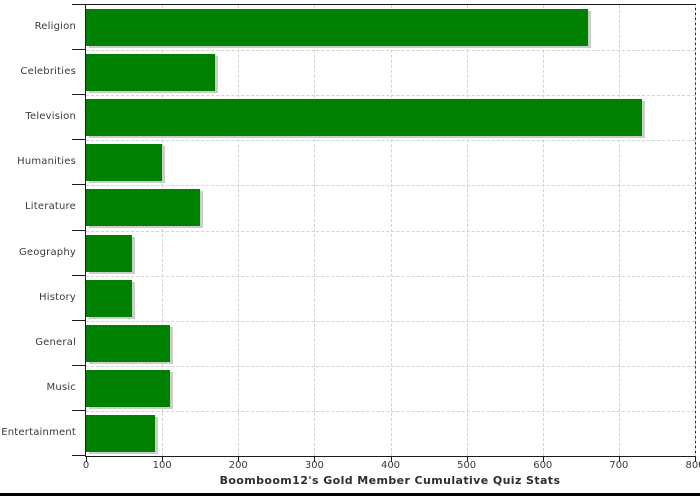 The height and width of the screenshot is (500, 700). Describe the element at coordinates (238, 465) in the screenshot. I see `x-tick-label: 200` at that location.